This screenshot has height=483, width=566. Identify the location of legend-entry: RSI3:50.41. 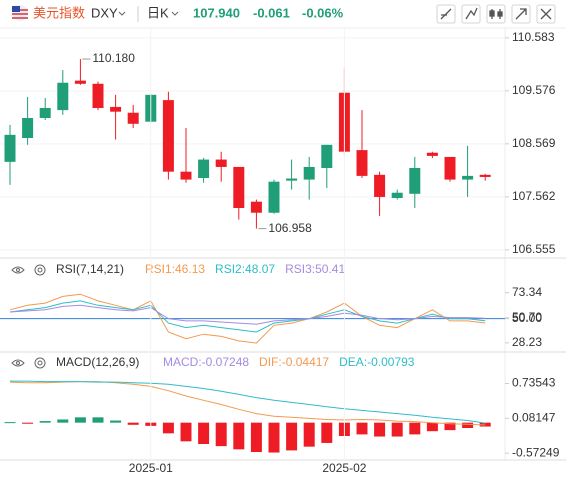
(315, 269).